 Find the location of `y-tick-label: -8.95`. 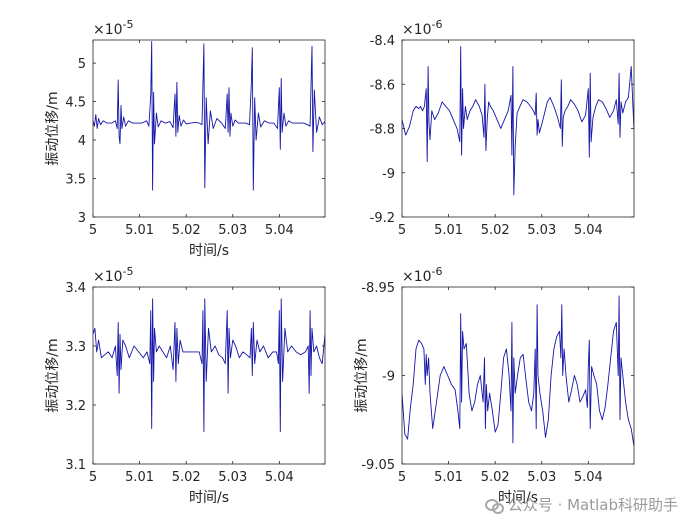

y-tick-label: -8.95 is located at coordinates (378, 288).